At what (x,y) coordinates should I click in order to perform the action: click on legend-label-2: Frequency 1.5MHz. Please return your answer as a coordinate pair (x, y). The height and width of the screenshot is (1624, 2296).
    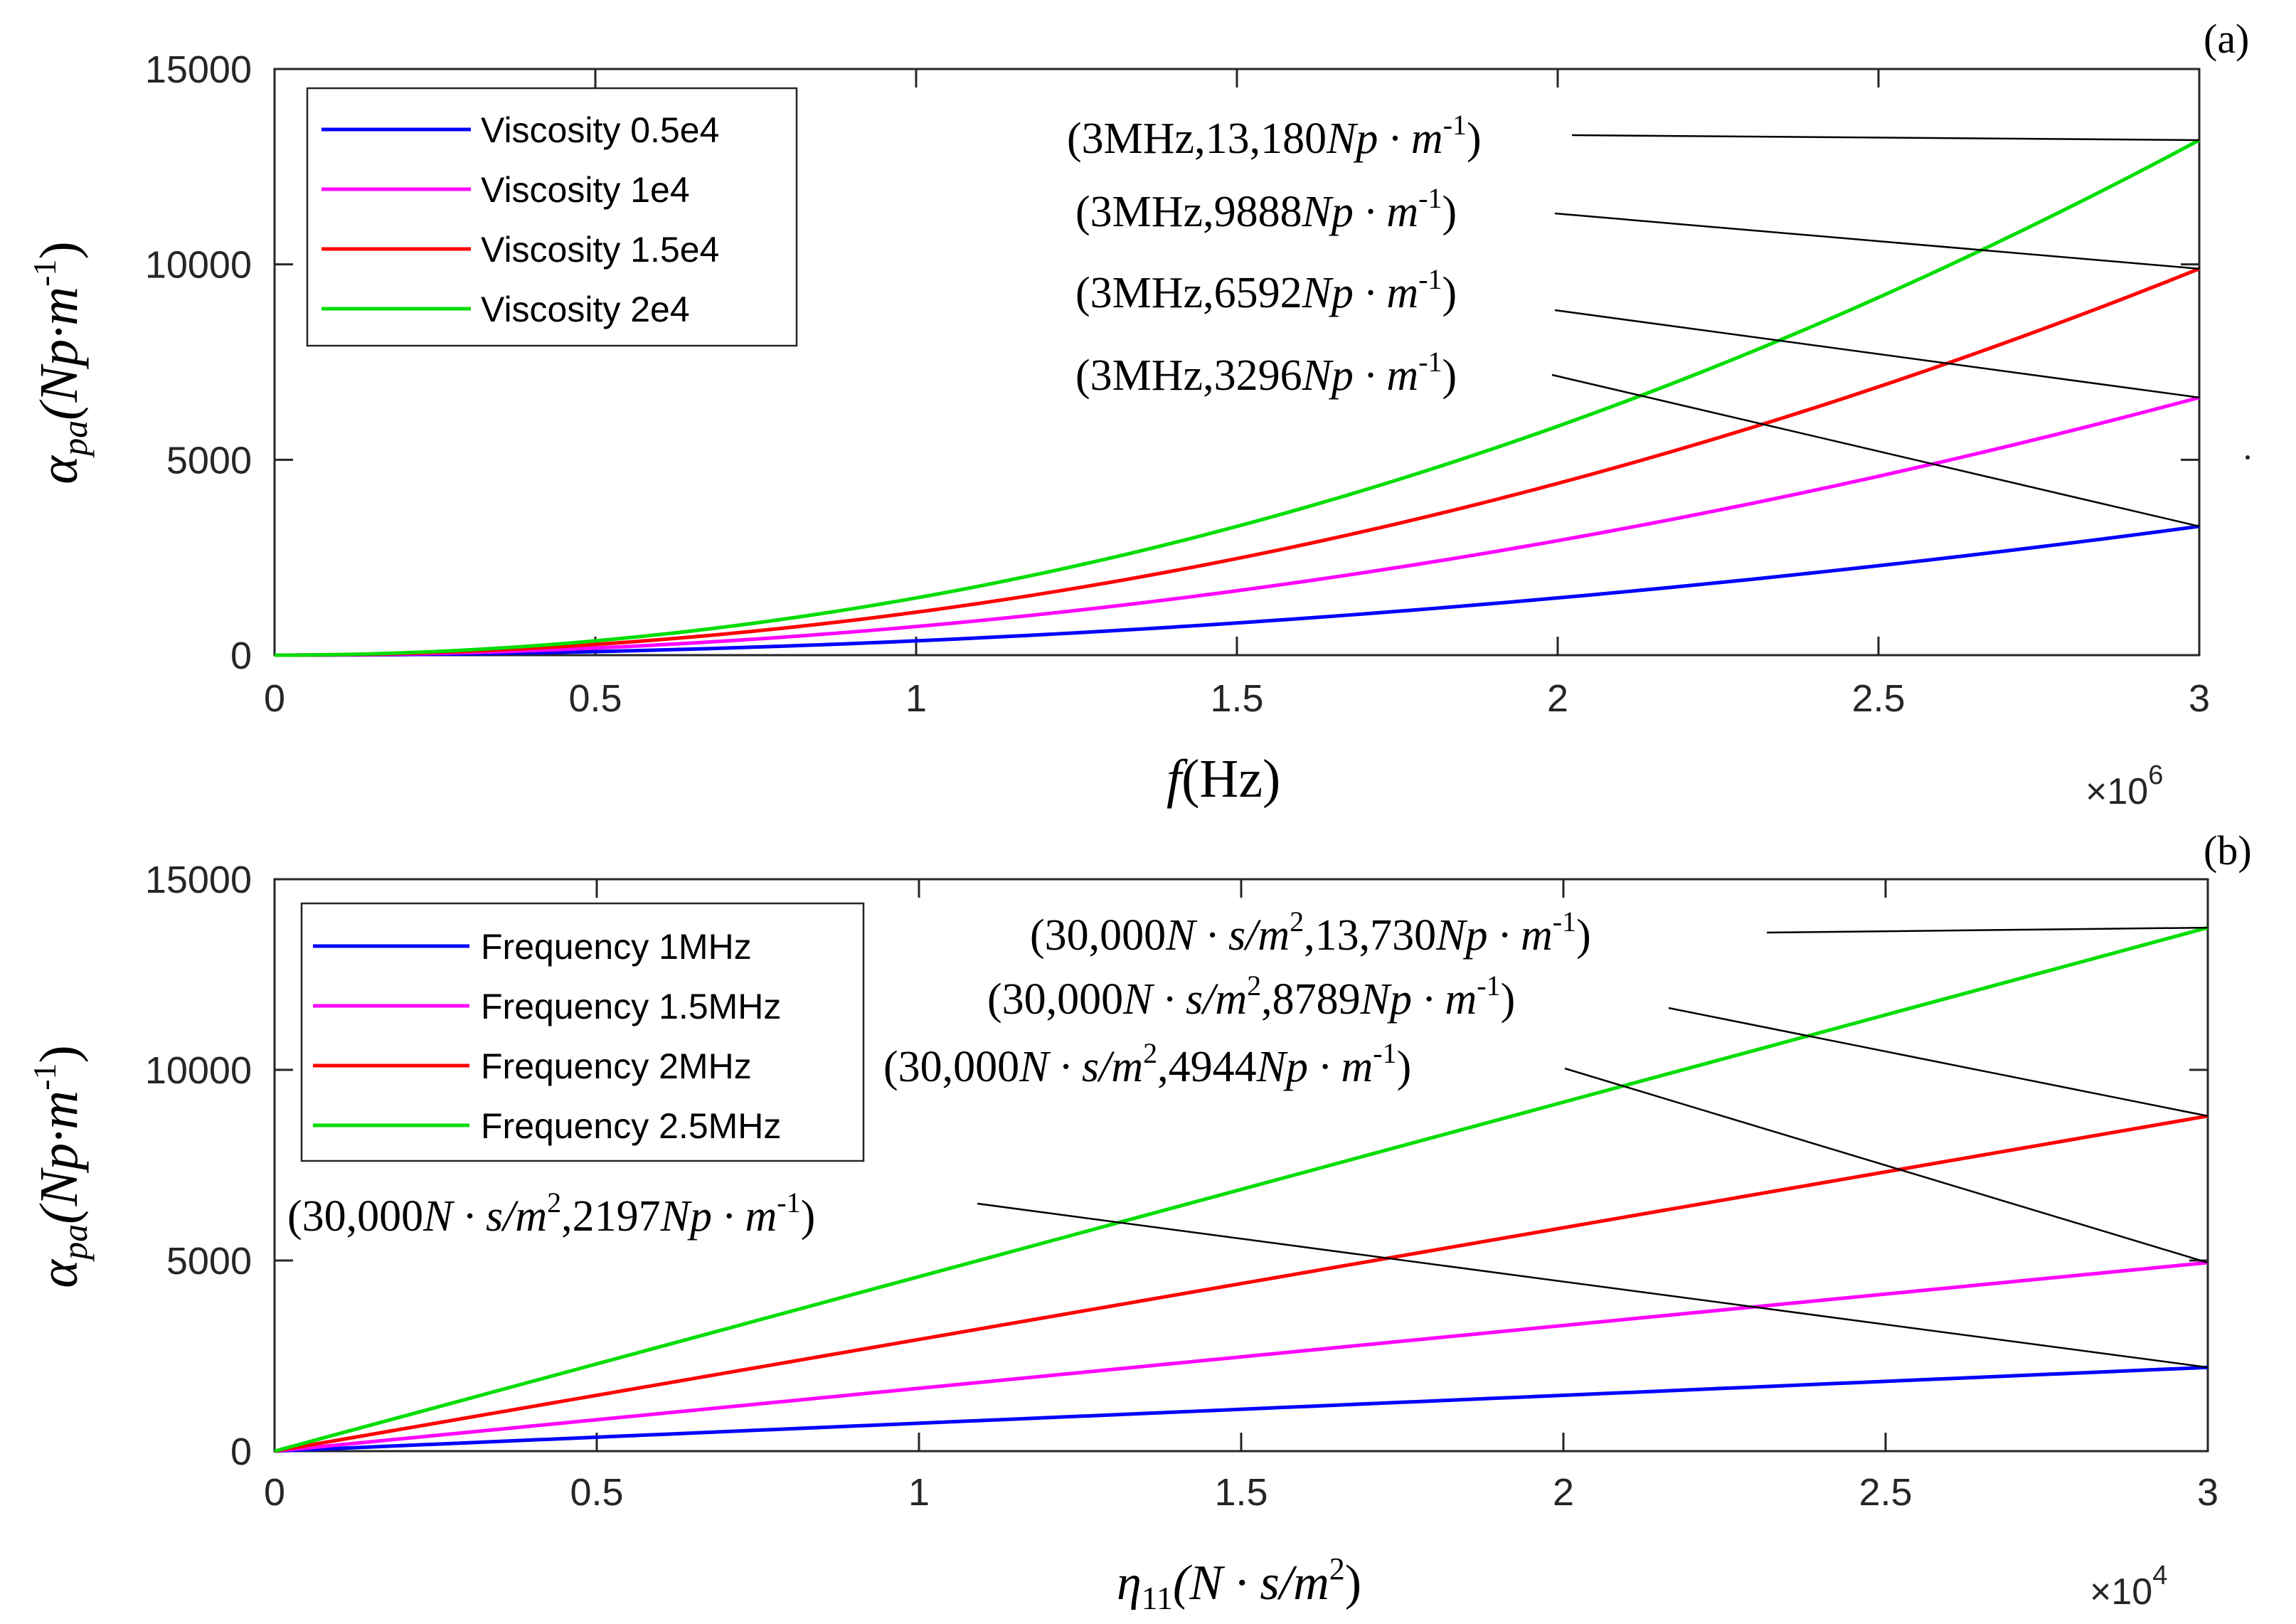
    Looking at the image, I should click on (631, 1006).